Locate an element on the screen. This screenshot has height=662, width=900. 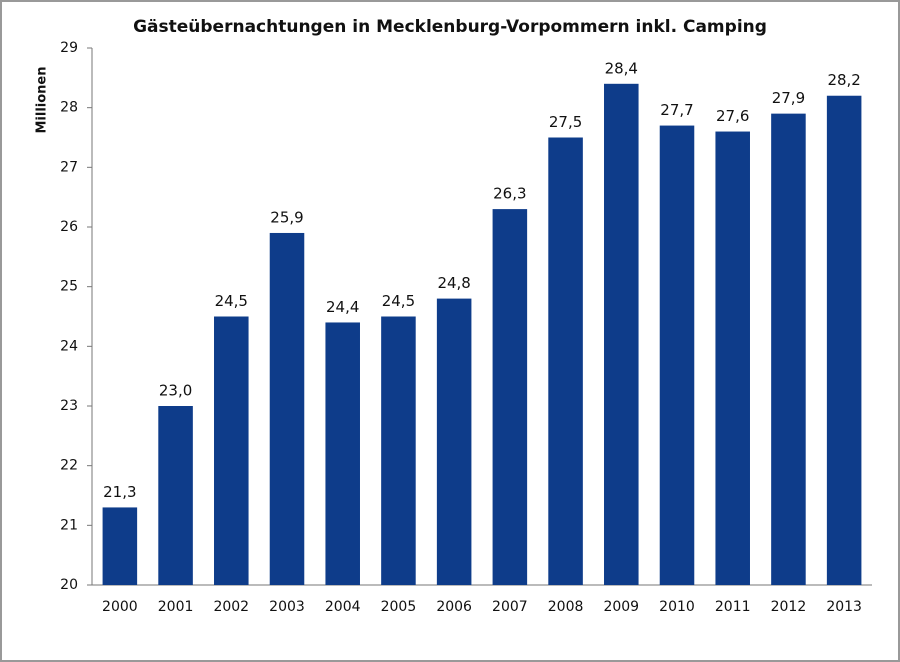
y-tick-label: 24 is located at coordinates (69, 346).